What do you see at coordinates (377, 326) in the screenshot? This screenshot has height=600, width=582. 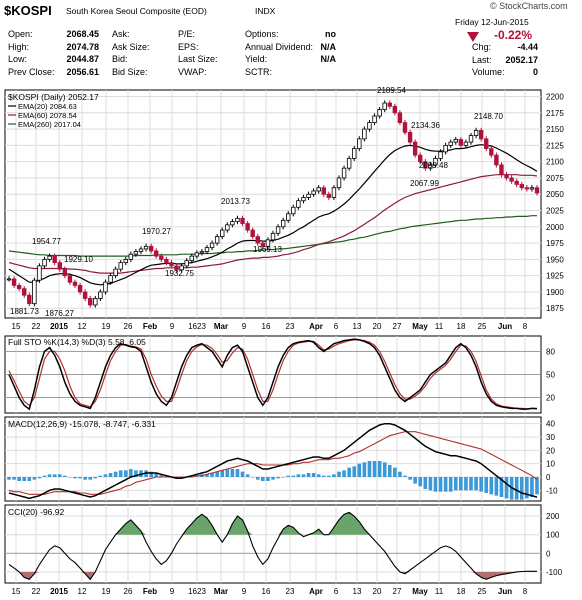 I see `x-tick-label: 20` at bounding box center [377, 326].